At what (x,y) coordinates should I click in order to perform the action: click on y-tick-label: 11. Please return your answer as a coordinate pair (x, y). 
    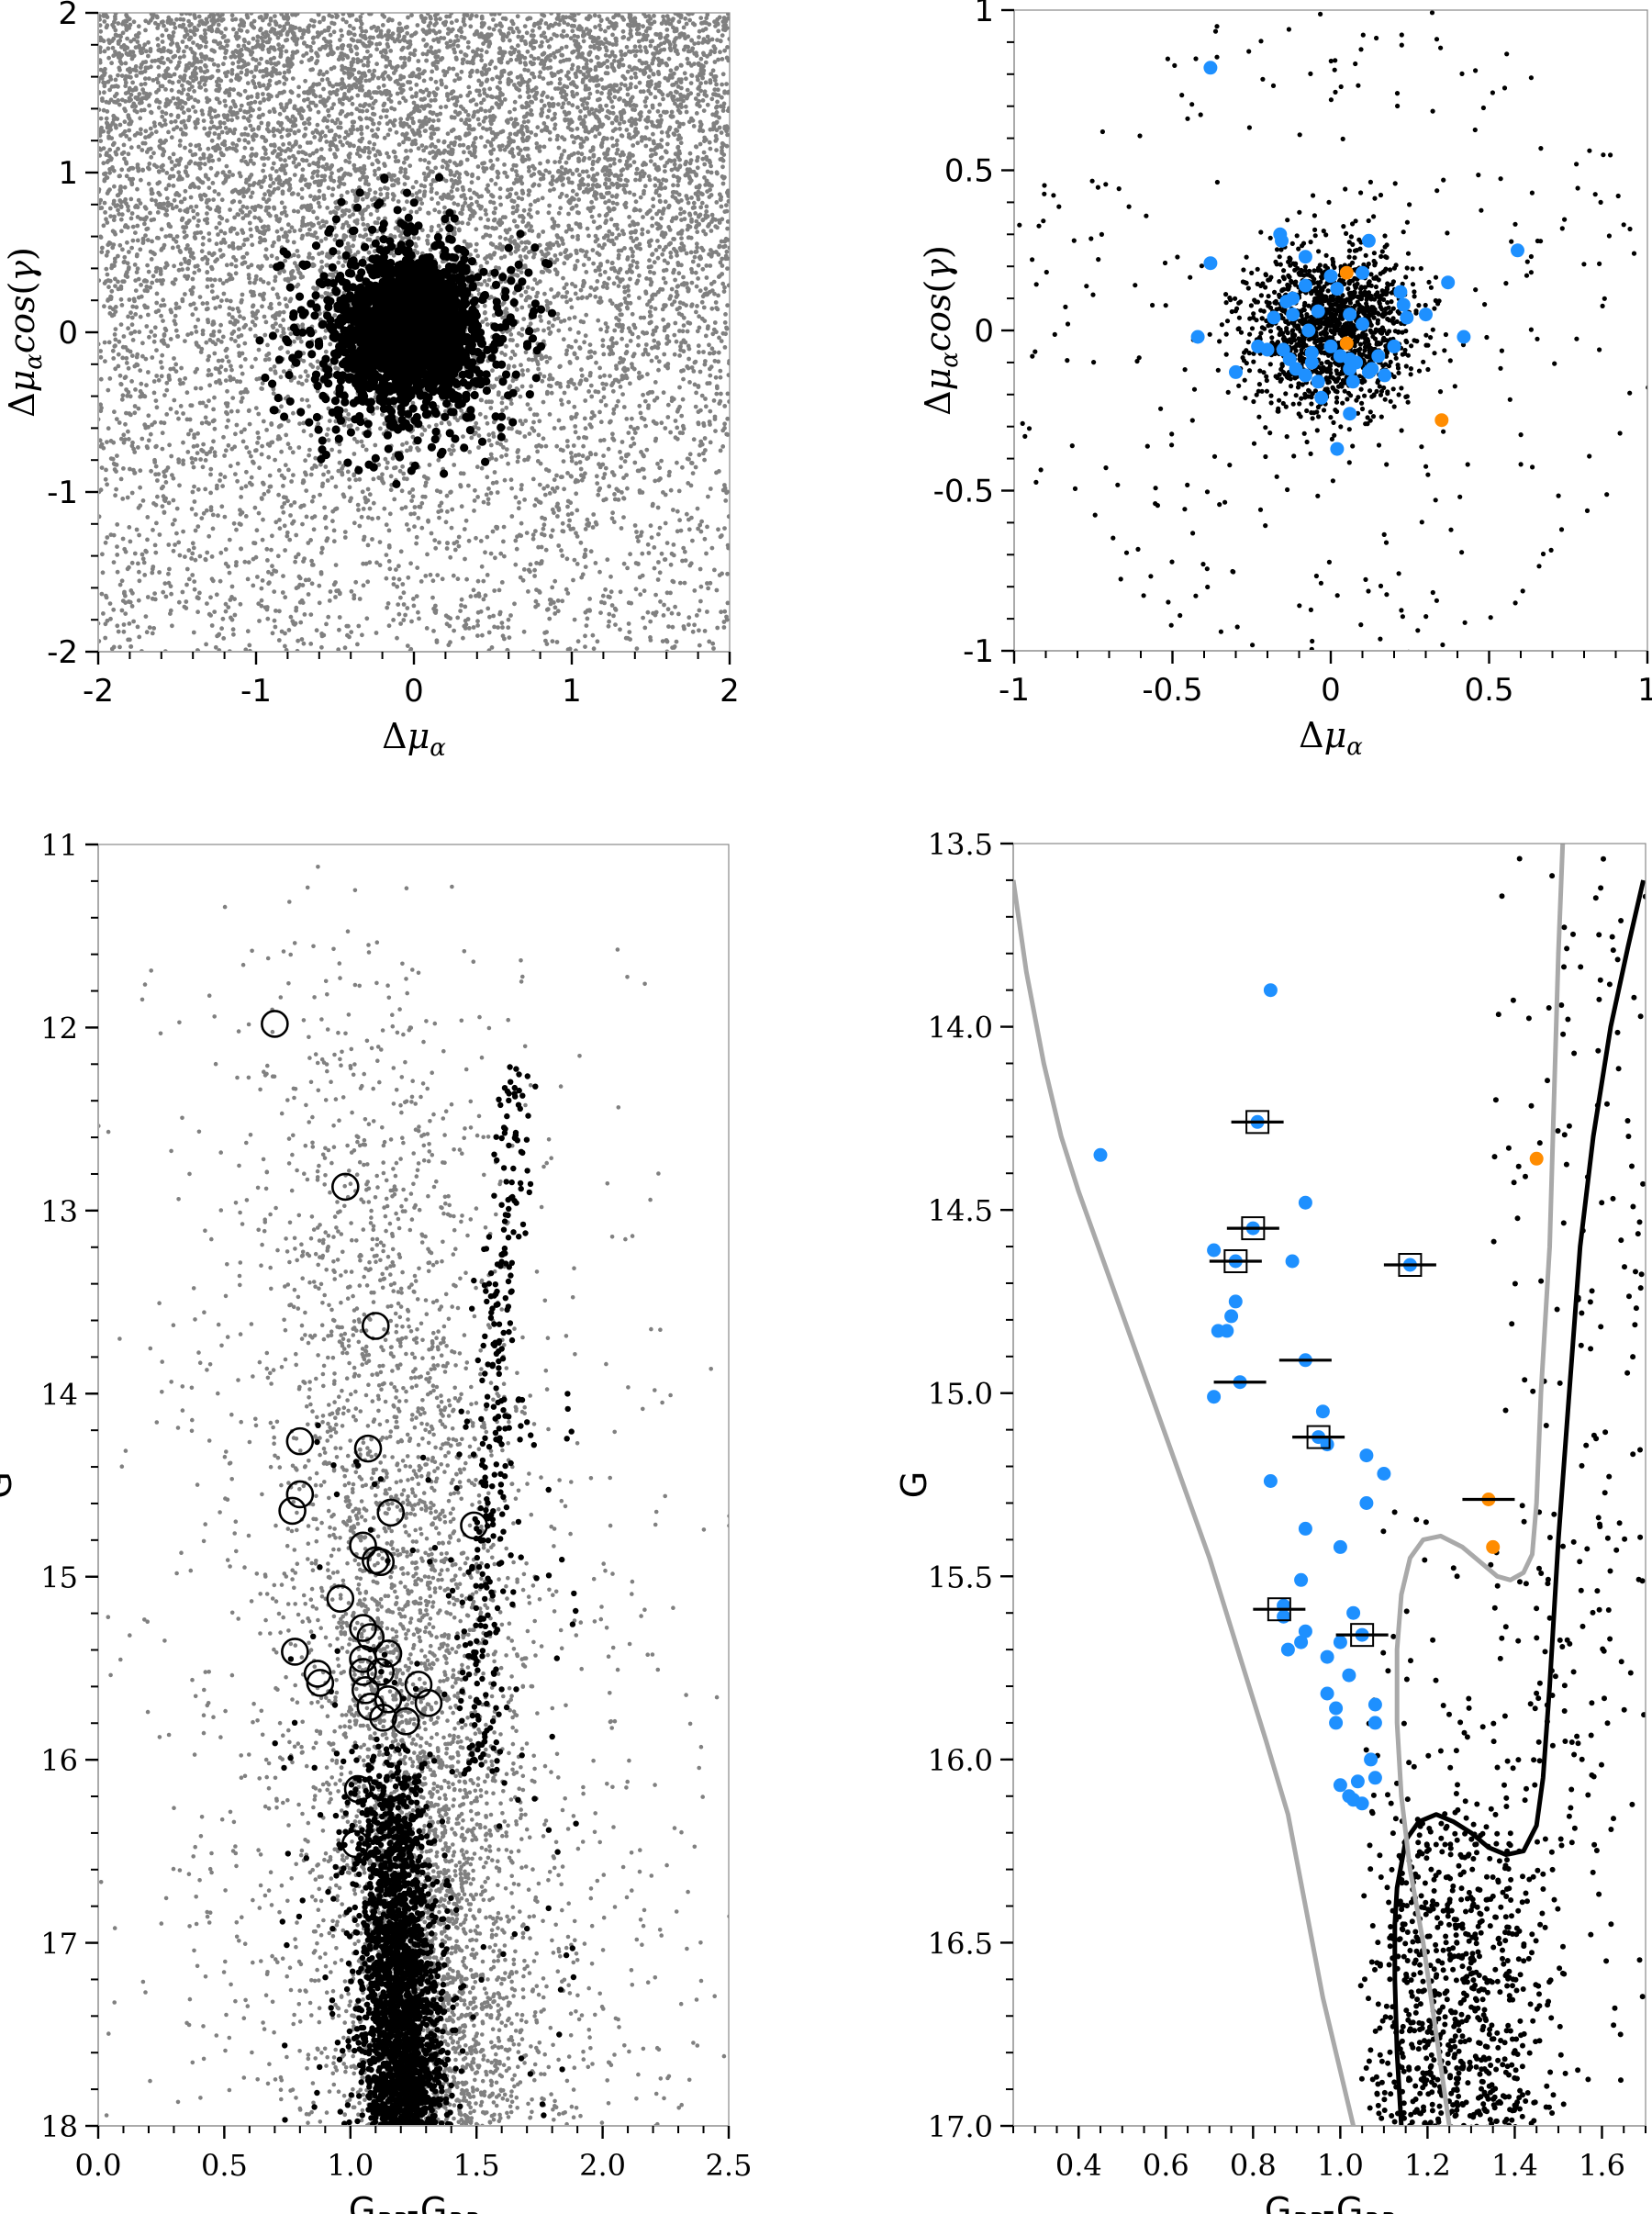
    Looking at the image, I should click on (59, 845).